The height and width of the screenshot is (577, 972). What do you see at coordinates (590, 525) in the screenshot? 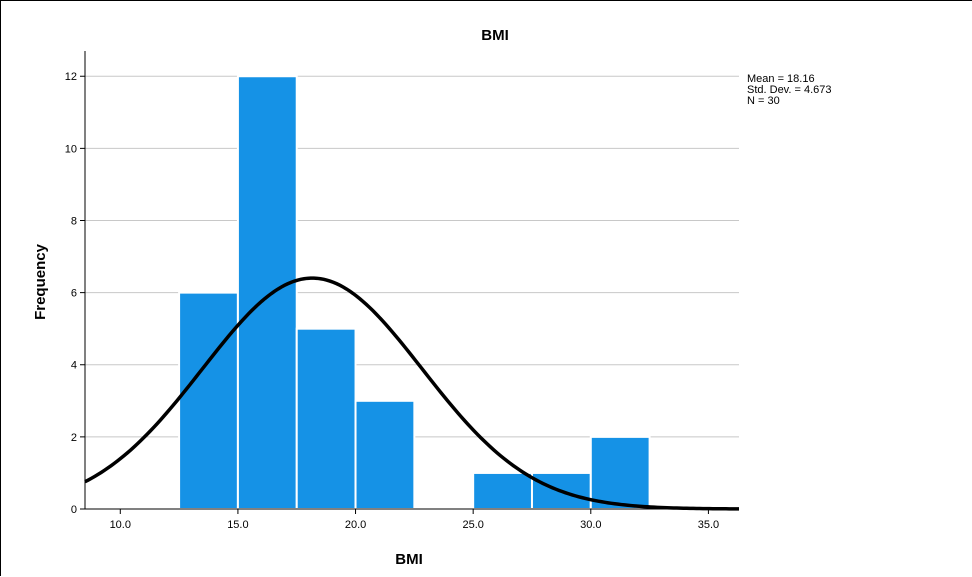
I see `x-tick-label: 30.0` at bounding box center [590, 525].